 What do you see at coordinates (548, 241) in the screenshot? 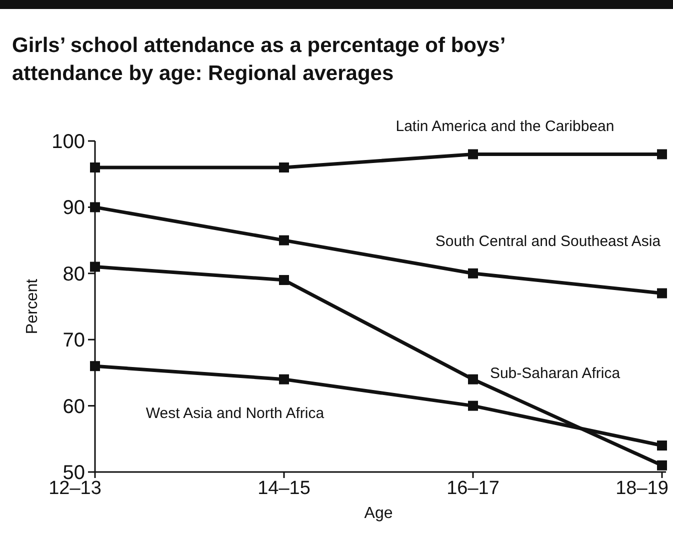
I see `series-label: South Central and Southeast Asia` at bounding box center [548, 241].